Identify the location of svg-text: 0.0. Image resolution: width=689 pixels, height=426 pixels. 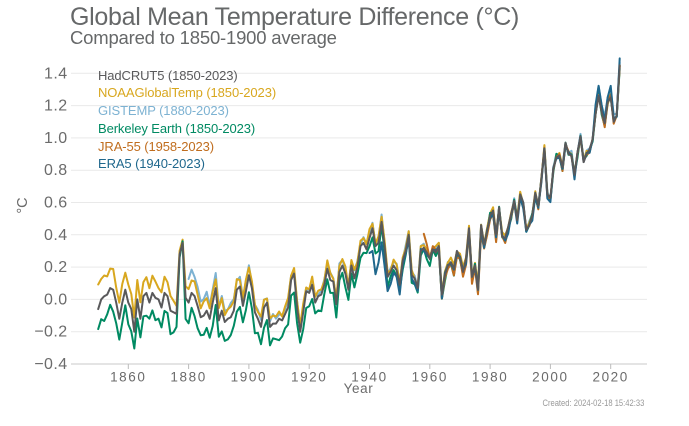
(55, 299).